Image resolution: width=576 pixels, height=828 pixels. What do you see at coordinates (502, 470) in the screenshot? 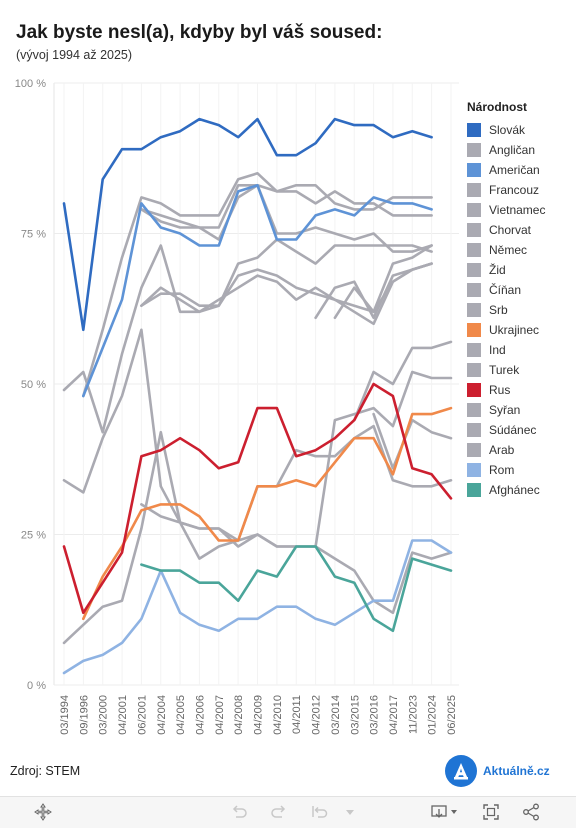
I see `legend-label: Rom` at bounding box center [502, 470].